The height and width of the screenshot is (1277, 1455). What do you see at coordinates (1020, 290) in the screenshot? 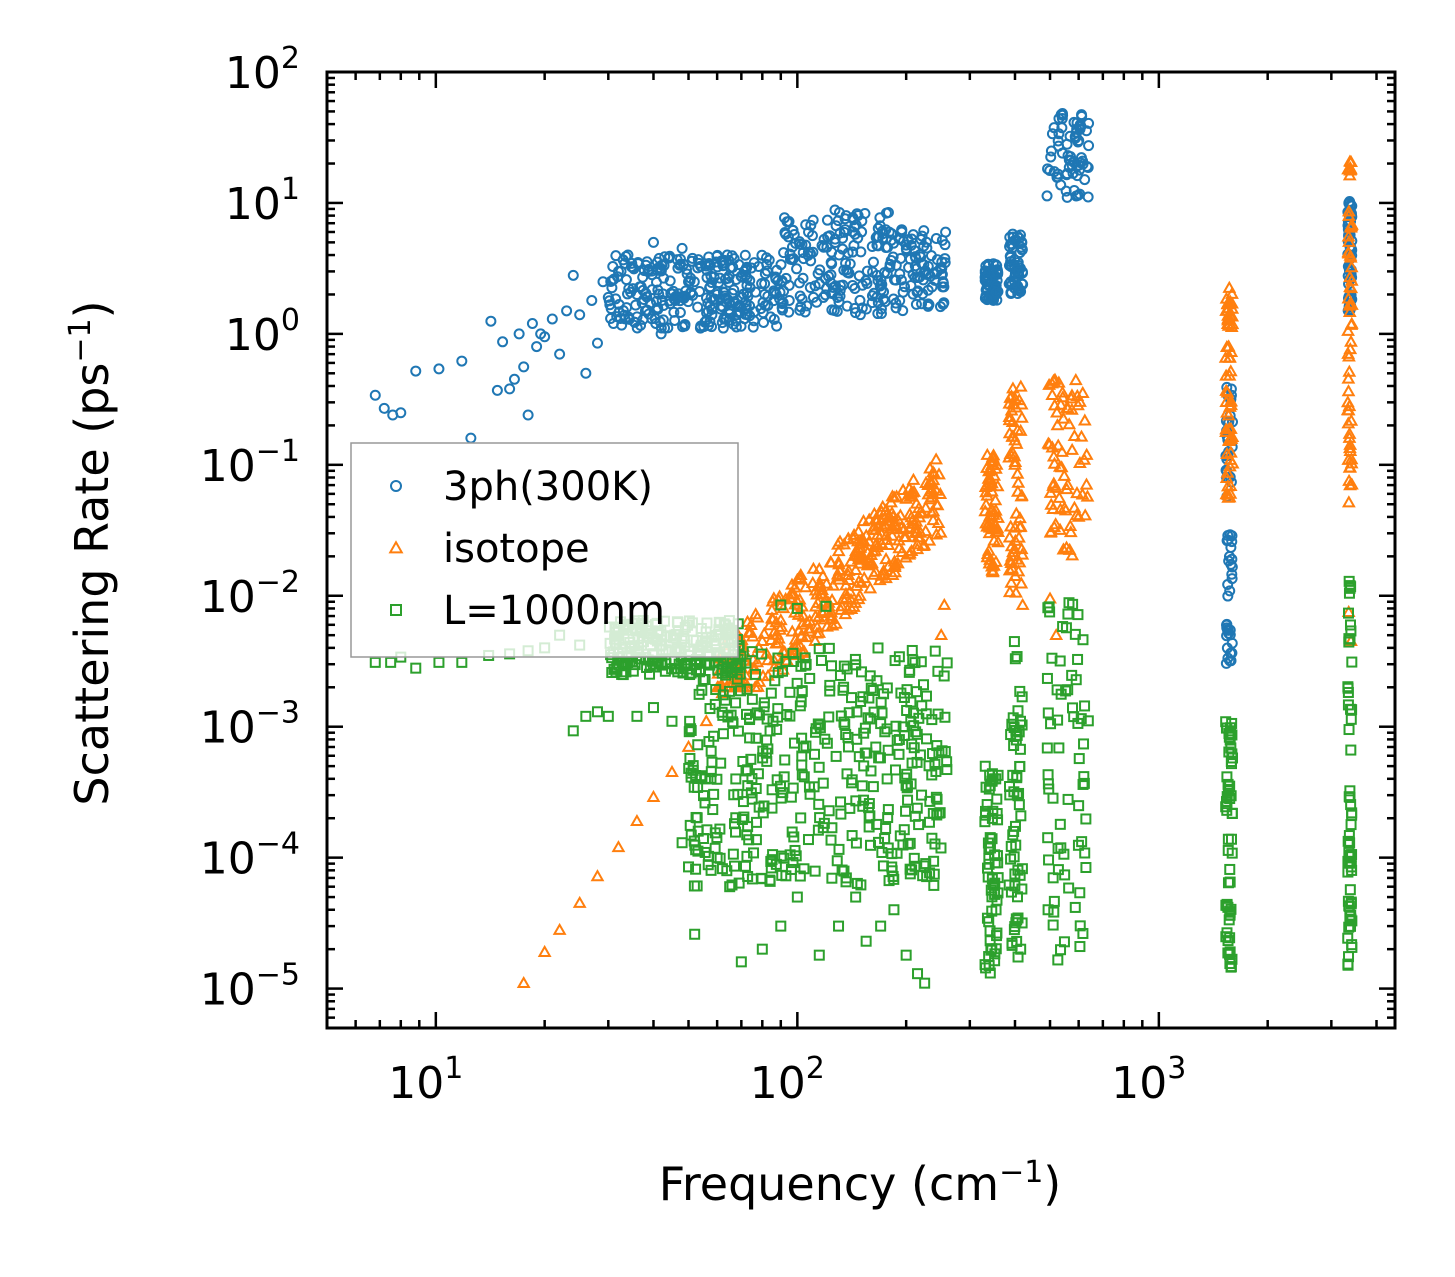
I see `series-0-band-4-point` at bounding box center [1020, 290].